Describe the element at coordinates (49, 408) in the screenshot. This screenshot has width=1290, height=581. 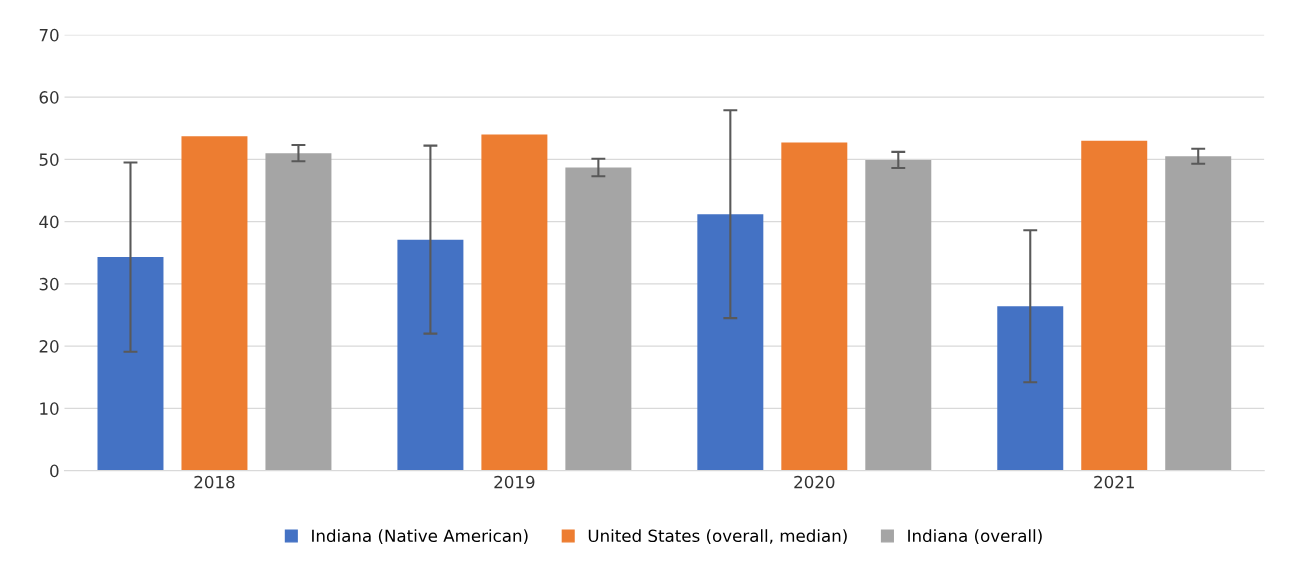
I see `y-tick-label: 10` at that location.